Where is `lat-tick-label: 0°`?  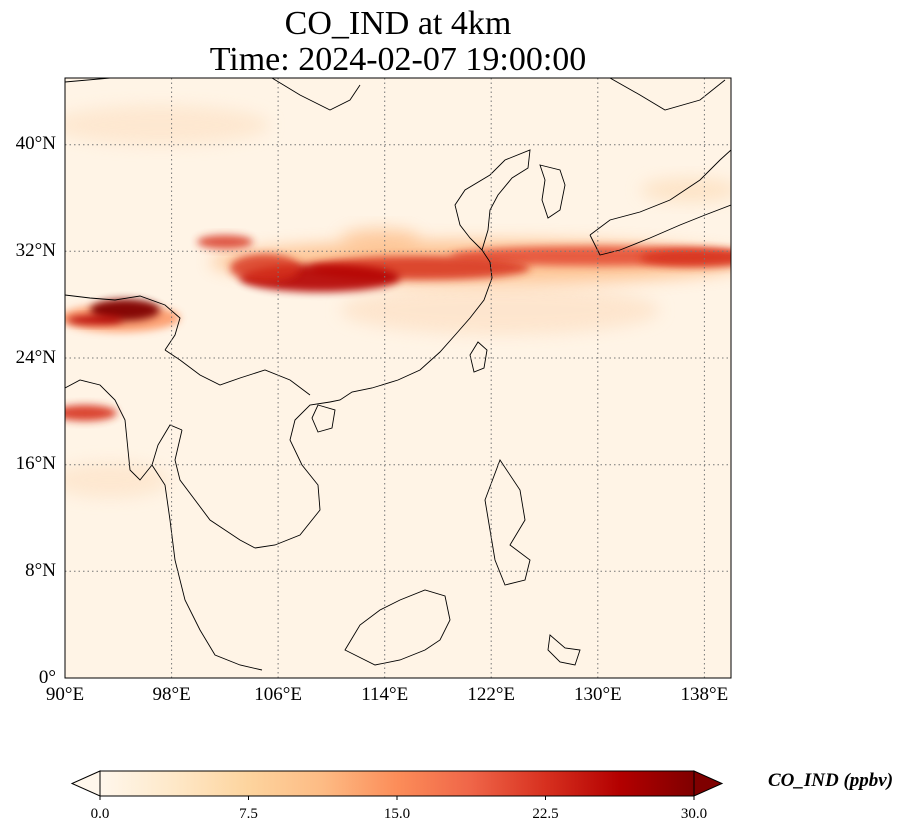
lat-tick-label: 0° is located at coordinates (47, 677).